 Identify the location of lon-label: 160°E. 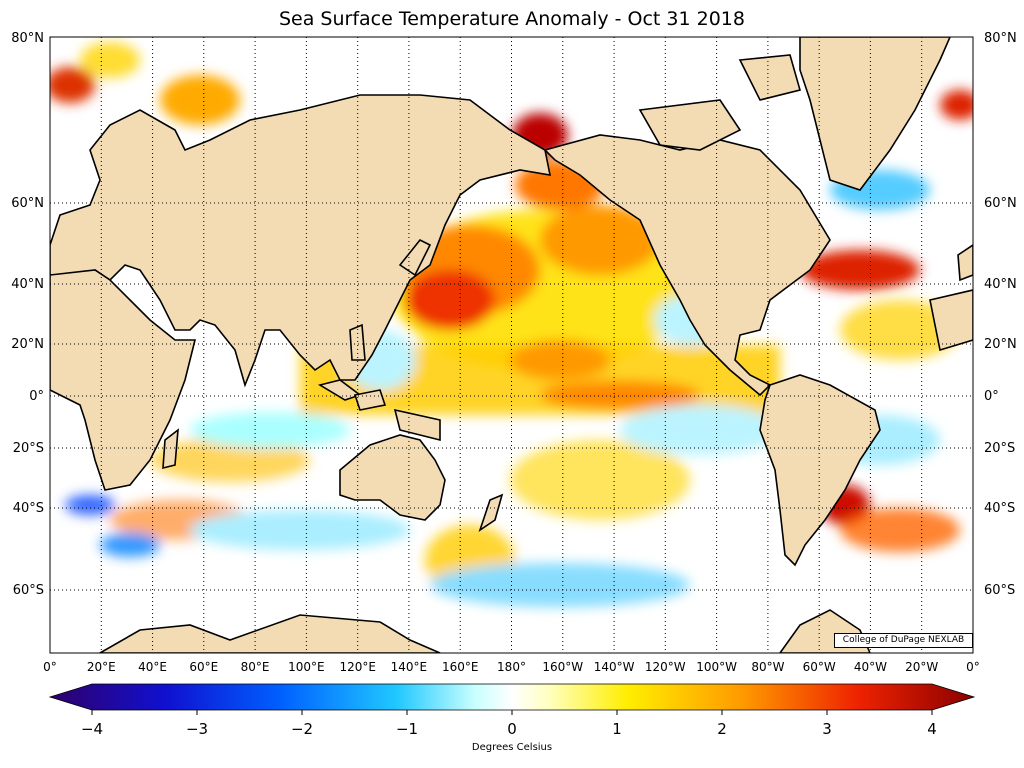
(460, 667).